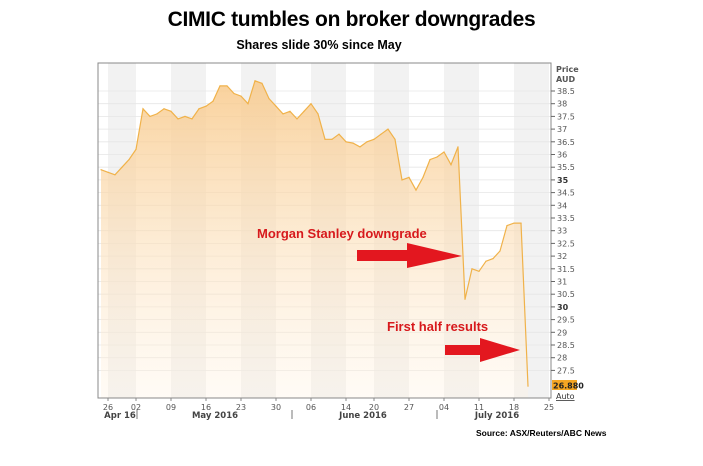 The image size is (703, 466). What do you see at coordinates (362, 416) in the screenshot?
I see `month-label: June 2016` at bounding box center [362, 416].